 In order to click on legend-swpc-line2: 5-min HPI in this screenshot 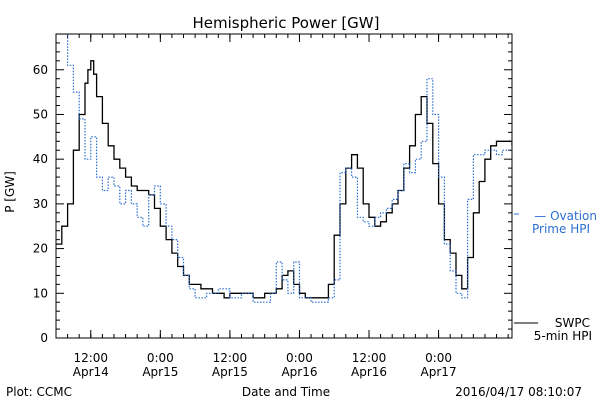, I will do `click(563, 336)`.